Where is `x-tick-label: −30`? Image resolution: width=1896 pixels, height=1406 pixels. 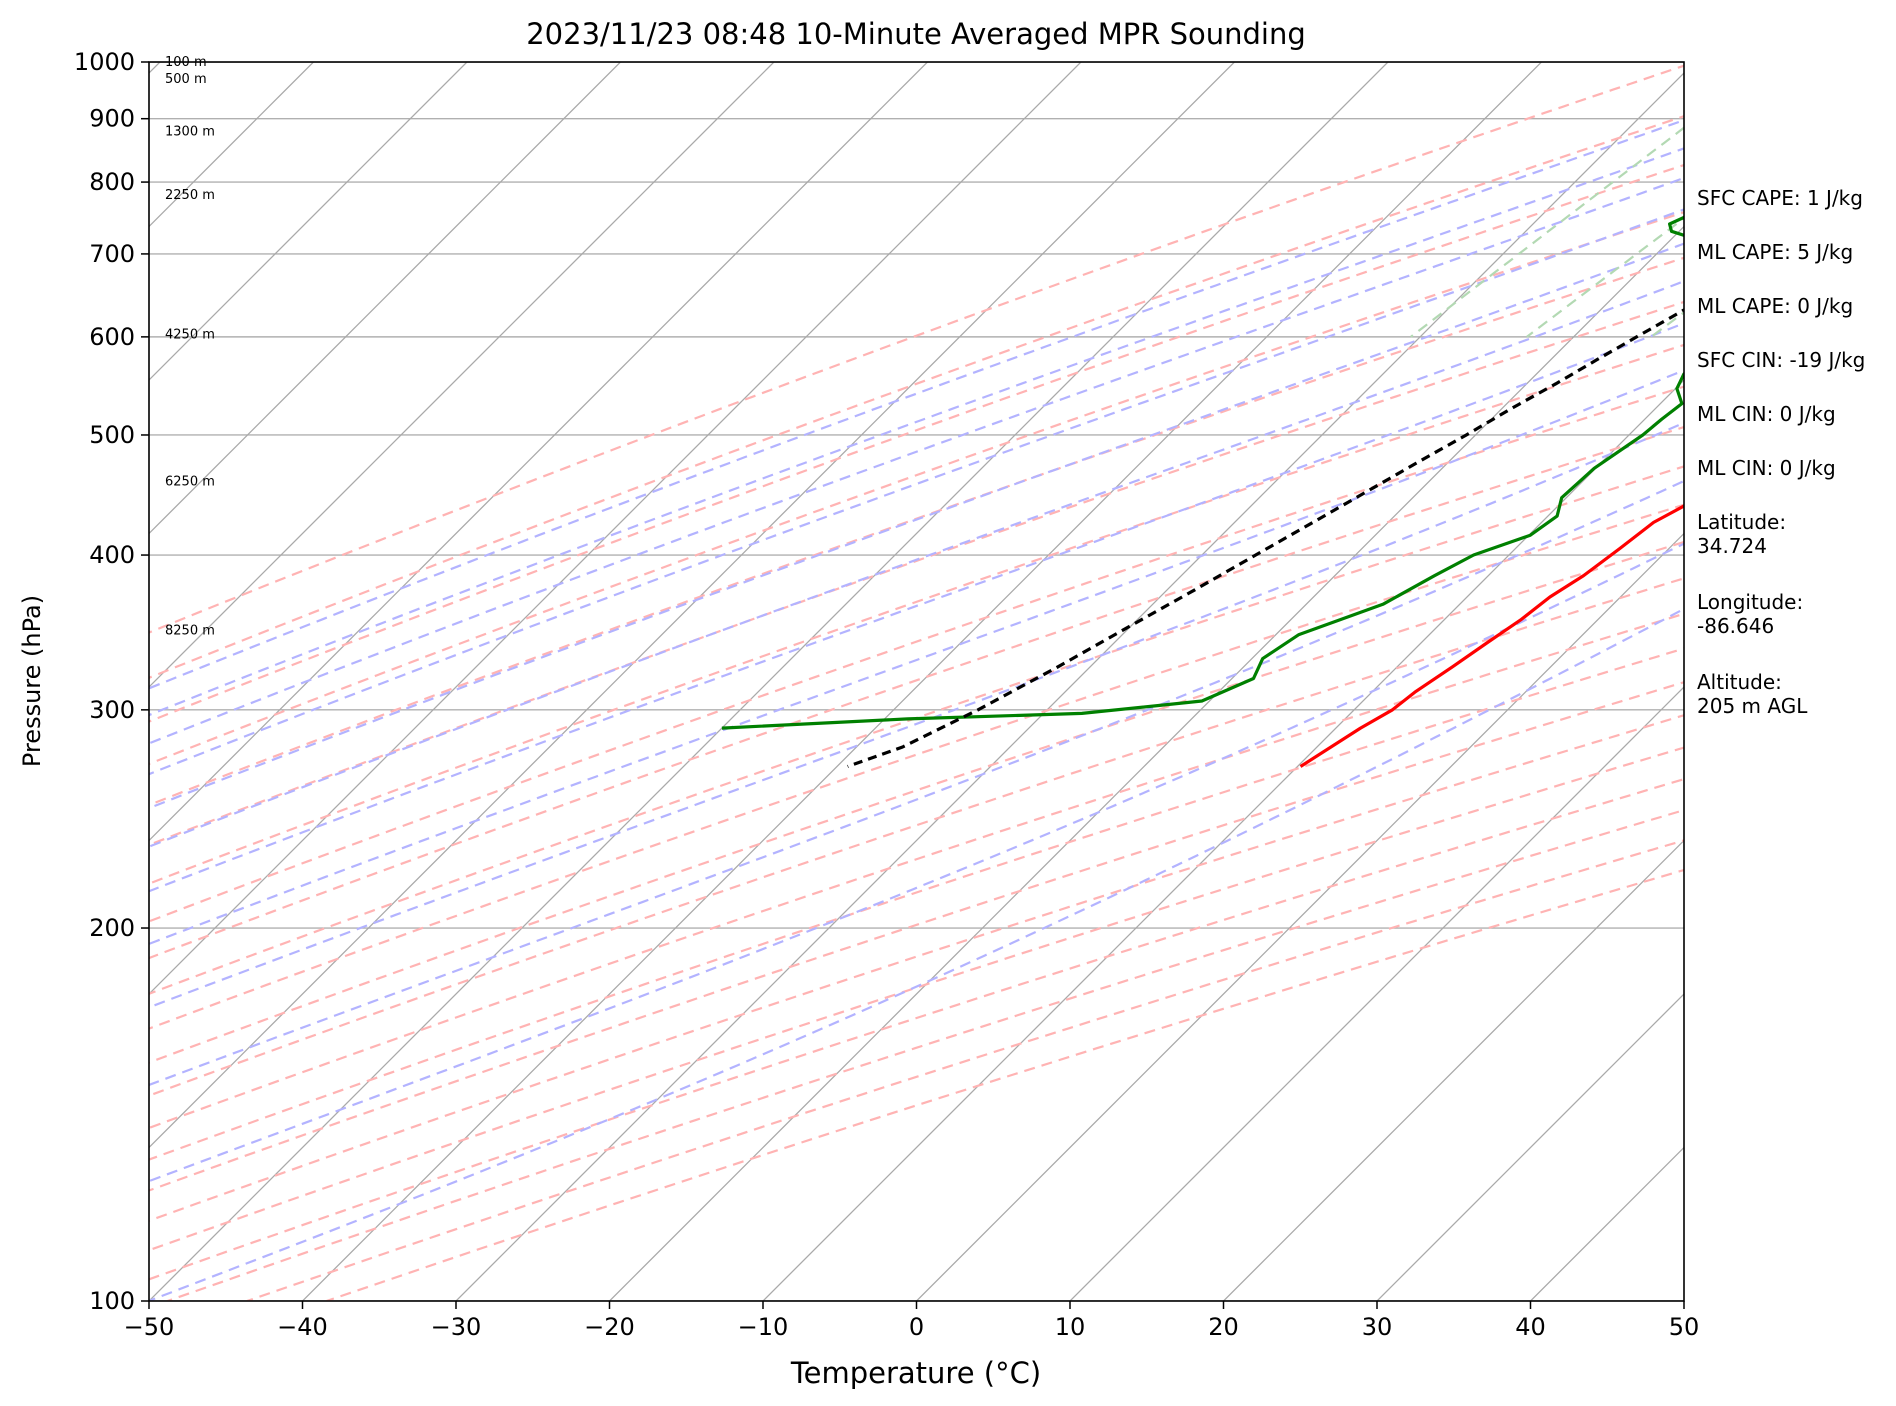
x-tick-label: −30 is located at coordinates (456, 1327).